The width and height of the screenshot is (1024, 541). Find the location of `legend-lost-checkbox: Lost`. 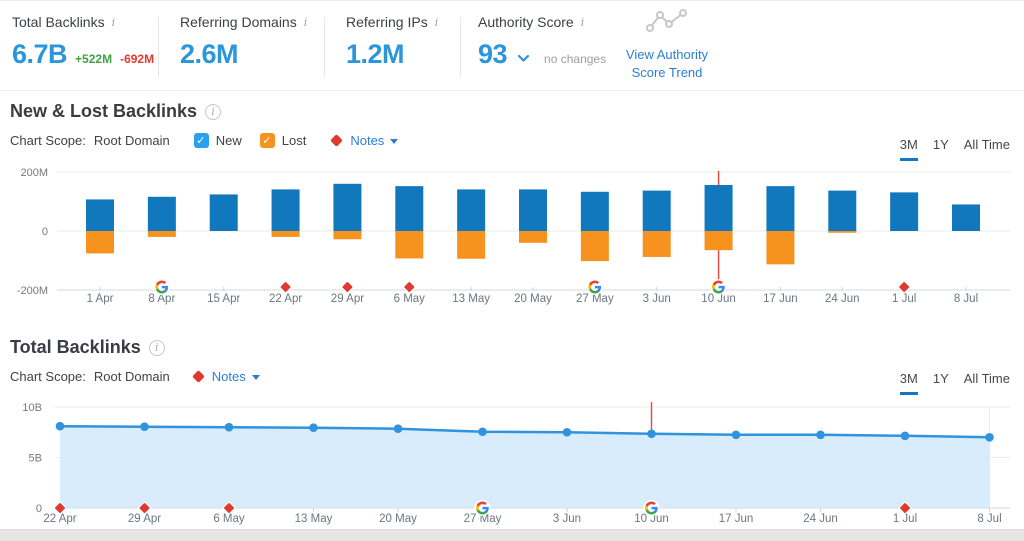

legend-lost-checkbox: Lost is located at coordinates (283, 140).